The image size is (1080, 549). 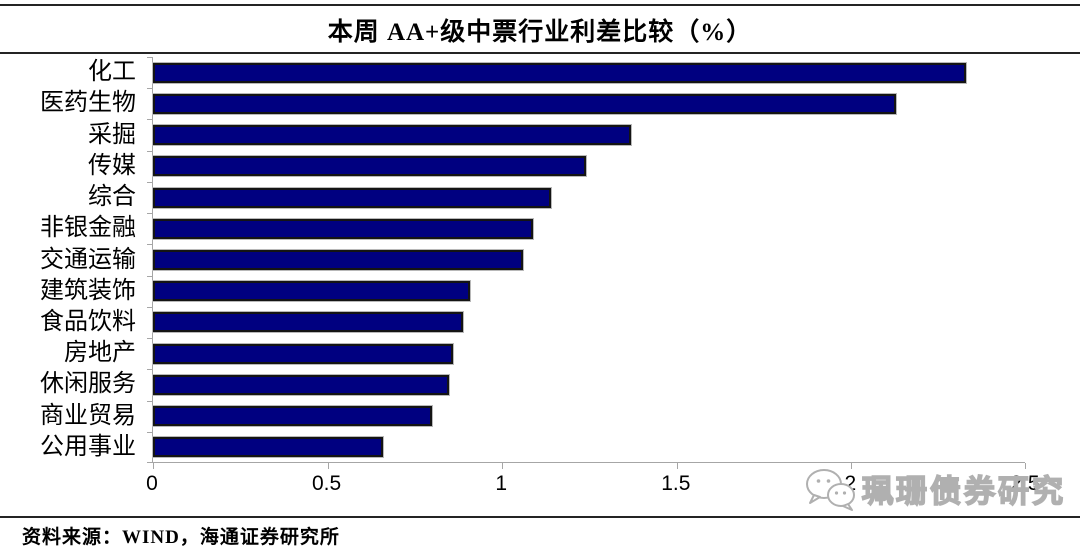 I want to click on bar-房地产, so click(x=303, y=353).